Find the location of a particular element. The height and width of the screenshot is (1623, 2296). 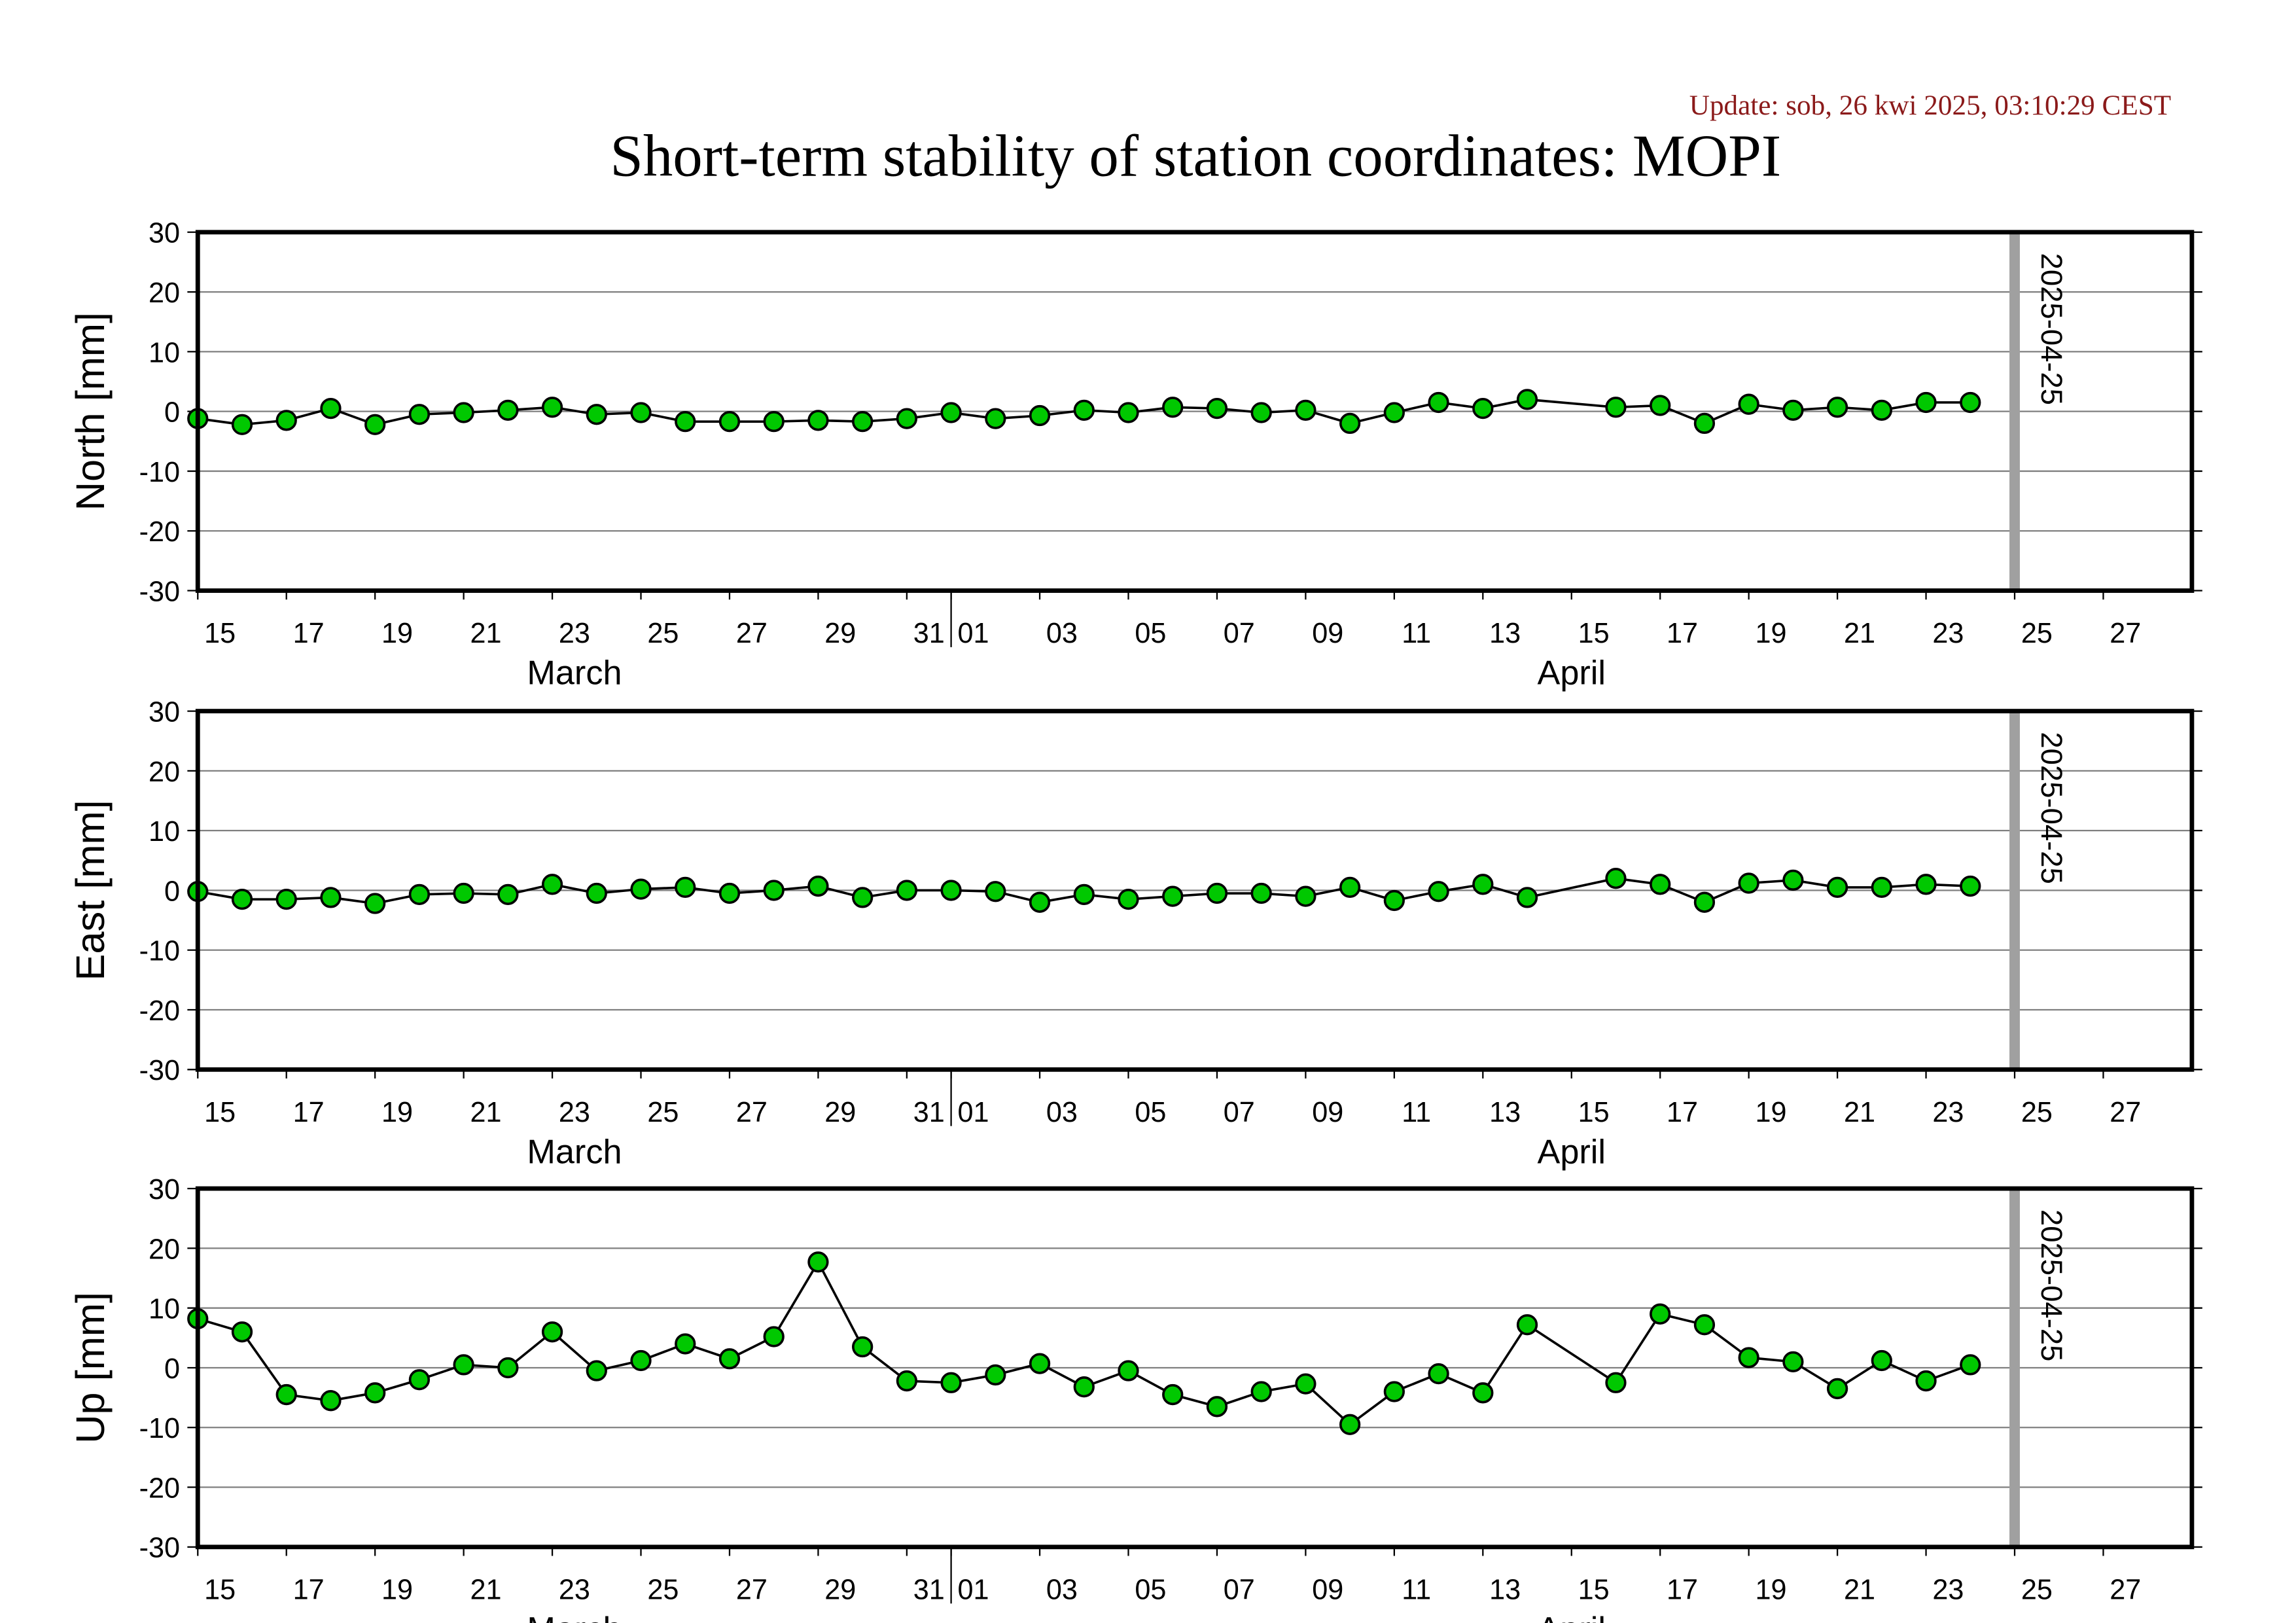

x-tick-label: 15 is located at coordinates (1594, 1112).